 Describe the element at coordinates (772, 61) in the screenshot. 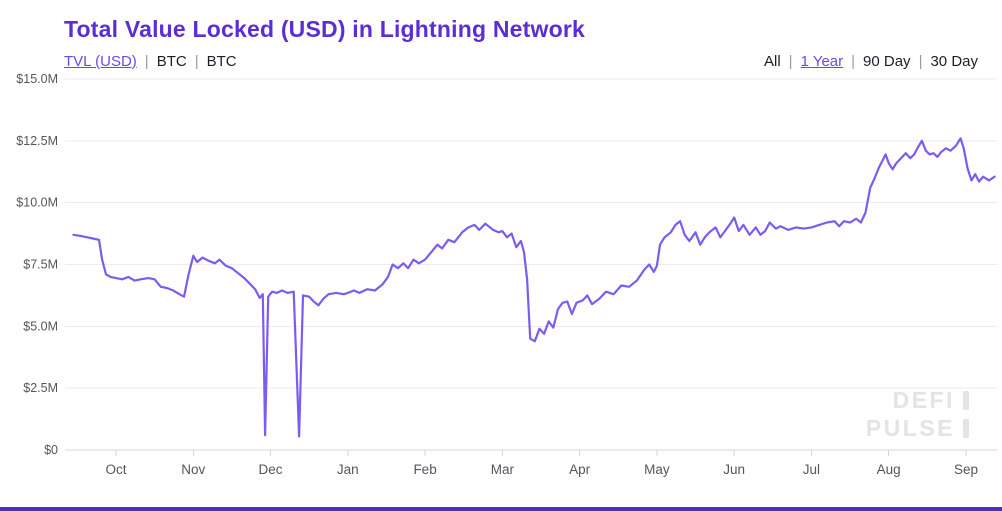

I see `range-link-all: All` at that location.